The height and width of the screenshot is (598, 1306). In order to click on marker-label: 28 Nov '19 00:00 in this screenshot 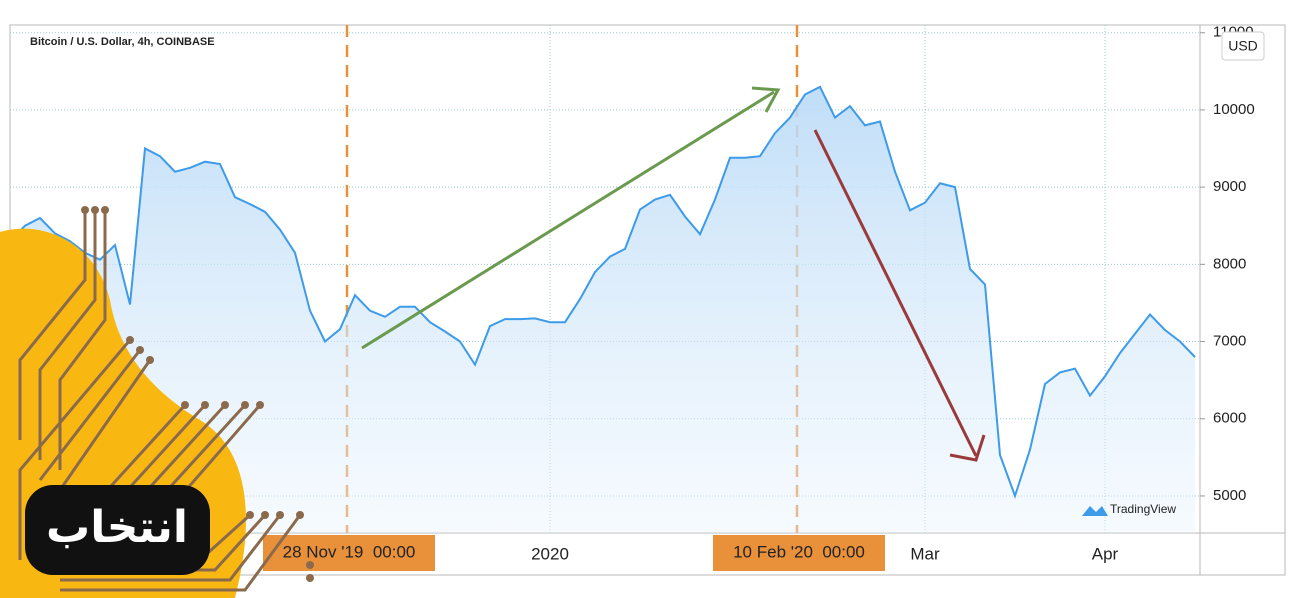, I will do `click(349, 551)`.